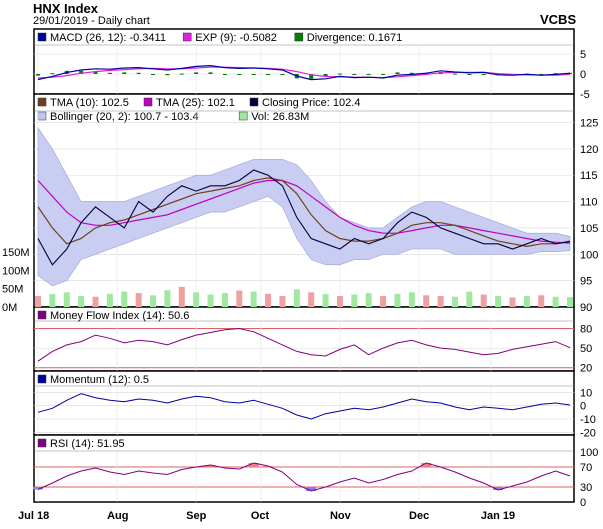 The height and width of the screenshot is (529, 603). Describe the element at coordinates (117, 516) in the screenshot. I see `x-tick-label: Aug` at that location.